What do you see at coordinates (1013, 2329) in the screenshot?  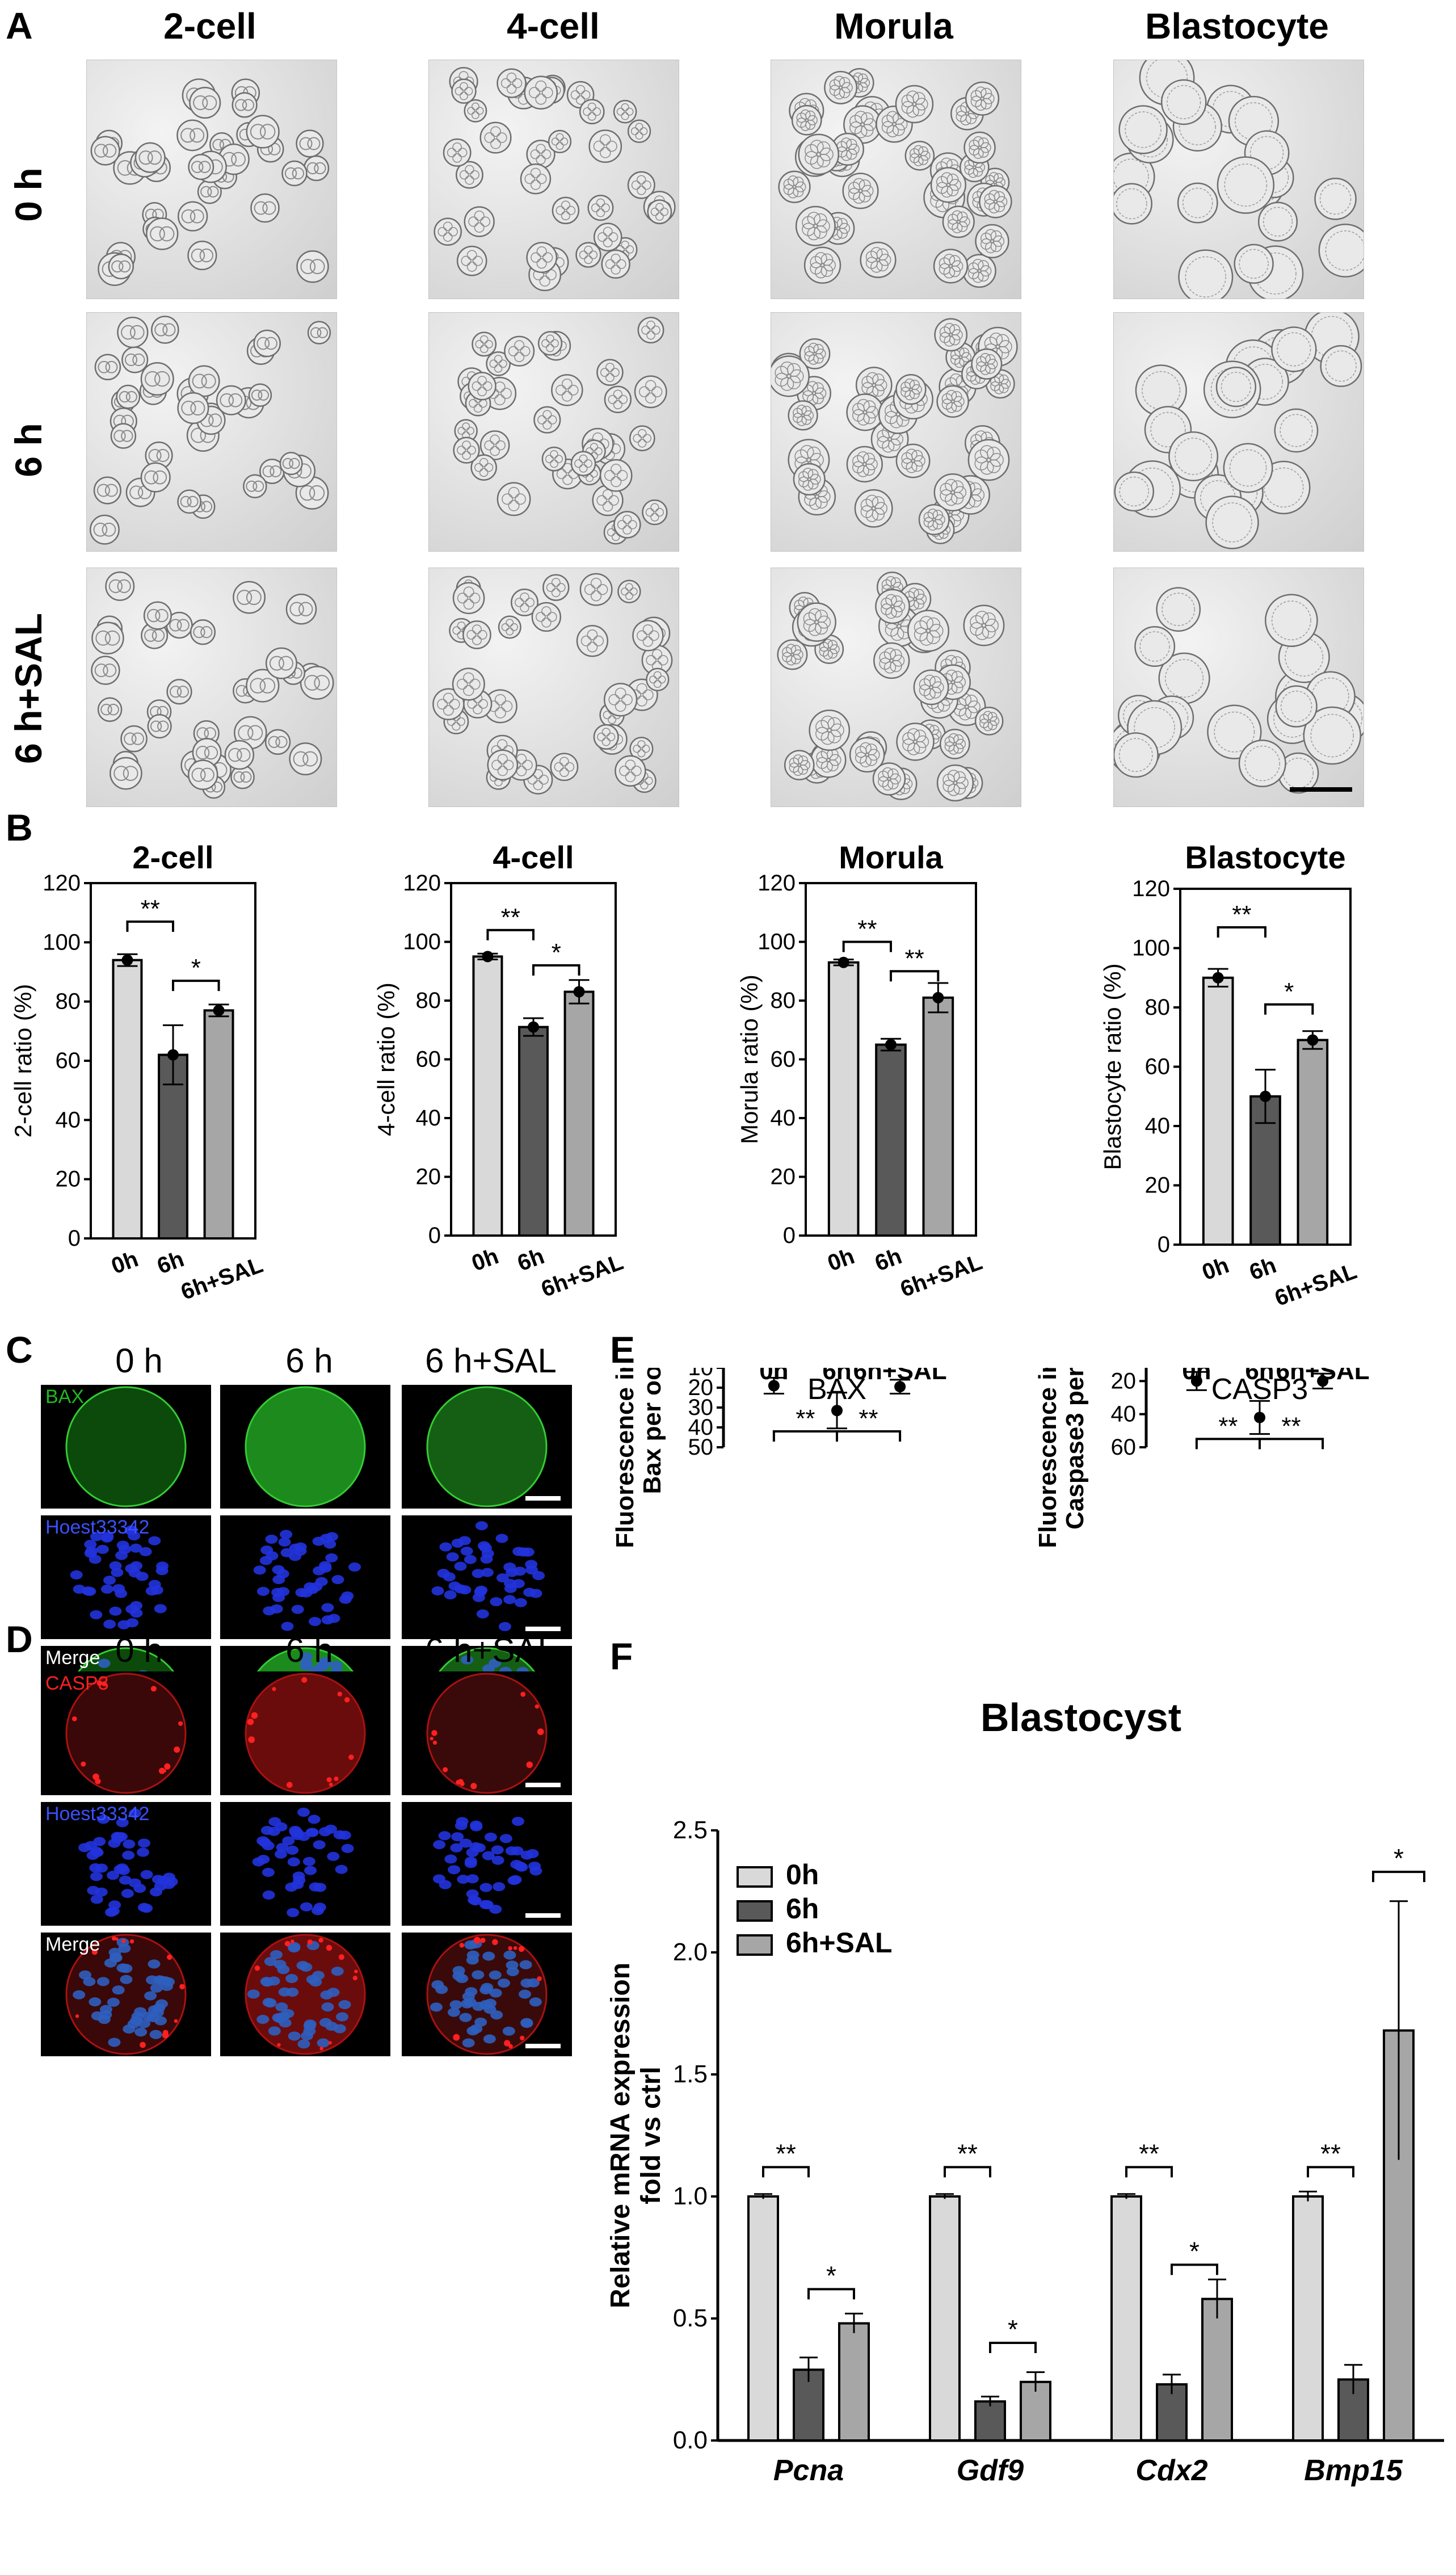 I see `significance-label: *` at bounding box center [1013, 2329].